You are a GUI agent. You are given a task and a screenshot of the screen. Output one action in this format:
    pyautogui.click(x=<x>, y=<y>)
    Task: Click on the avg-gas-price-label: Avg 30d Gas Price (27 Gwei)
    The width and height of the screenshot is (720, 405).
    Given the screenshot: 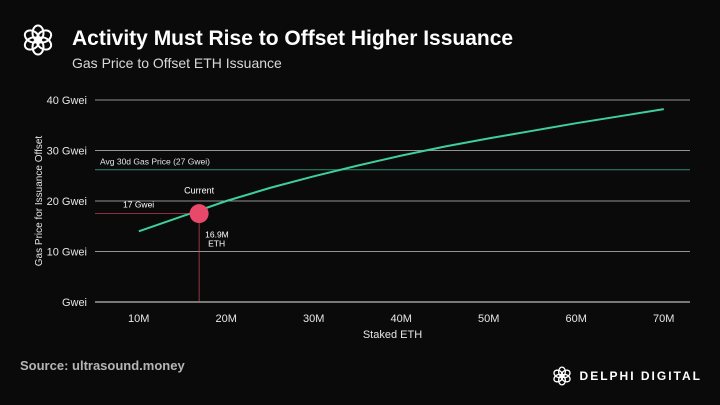 What is the action you would take?
    pyautogui.click(x=155, y=162)
    